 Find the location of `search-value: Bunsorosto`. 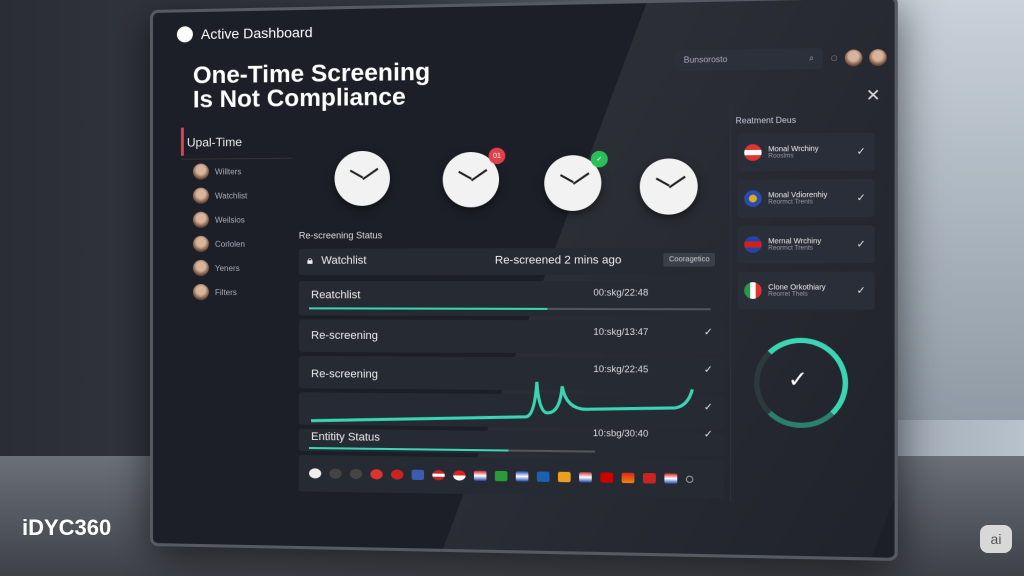

search-value: Bunsorosto is located at coordinates (705, 59).